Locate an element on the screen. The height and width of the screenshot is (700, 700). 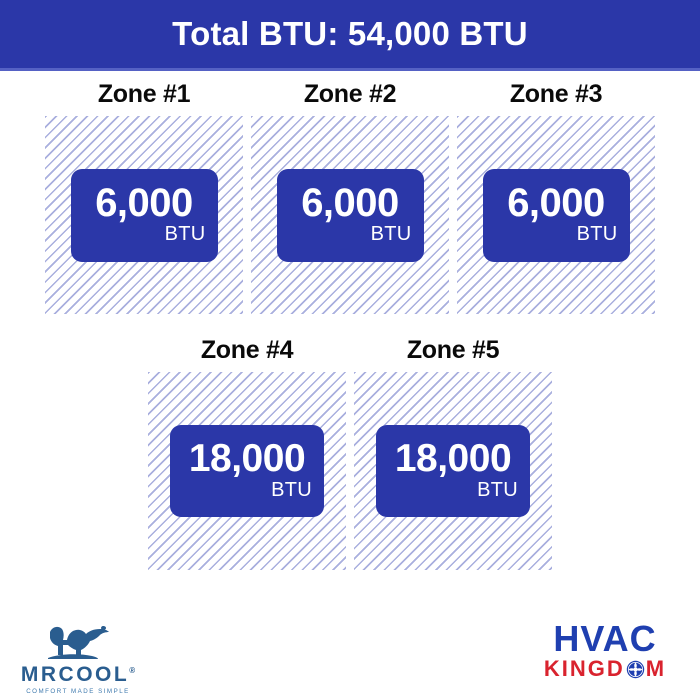
btu-unit-5: BTU is located at coordinates (497, 489).